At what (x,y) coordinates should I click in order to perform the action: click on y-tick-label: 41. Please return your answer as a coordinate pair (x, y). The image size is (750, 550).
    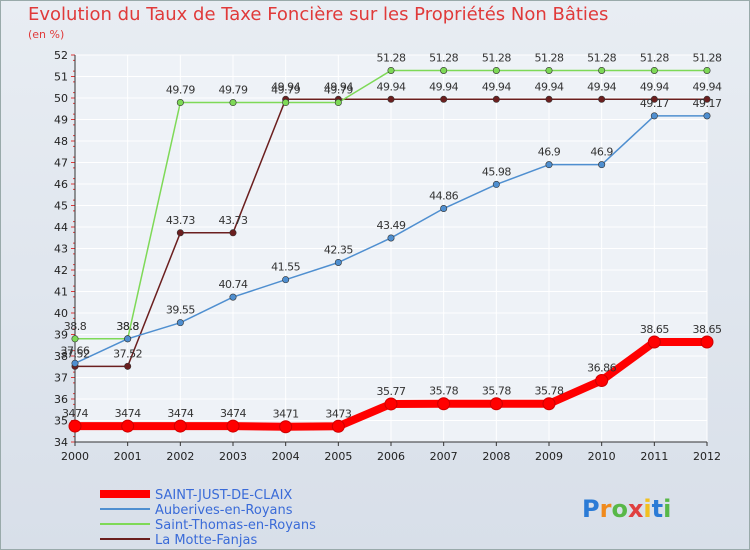
    Looking at the image, I should click on (61, 292).